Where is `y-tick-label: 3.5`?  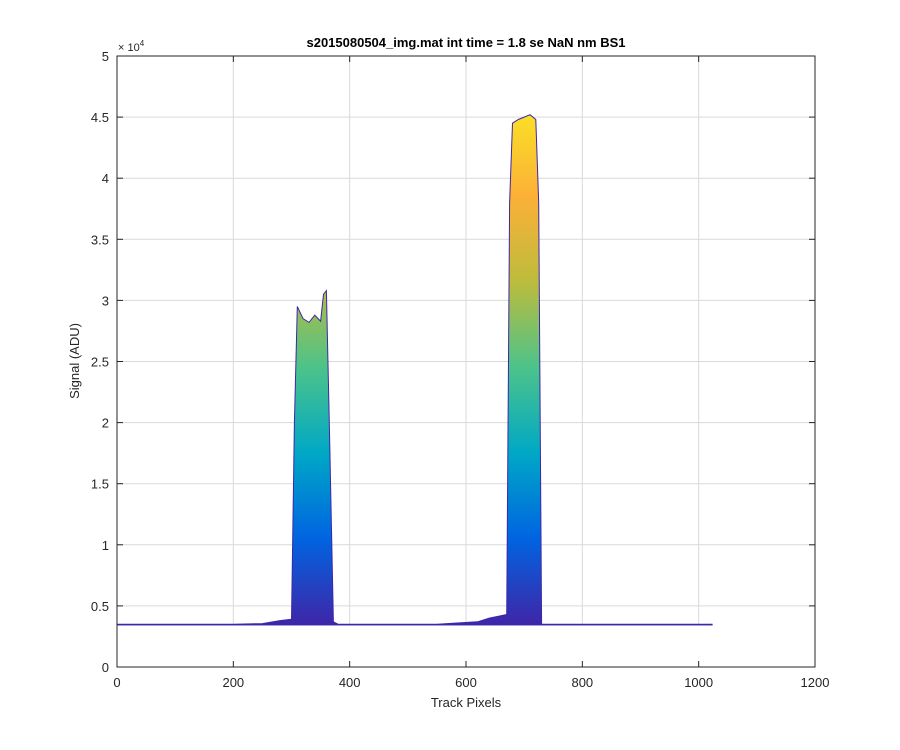
y-tick-label: 3.5 is located at coordinates (100, 239).